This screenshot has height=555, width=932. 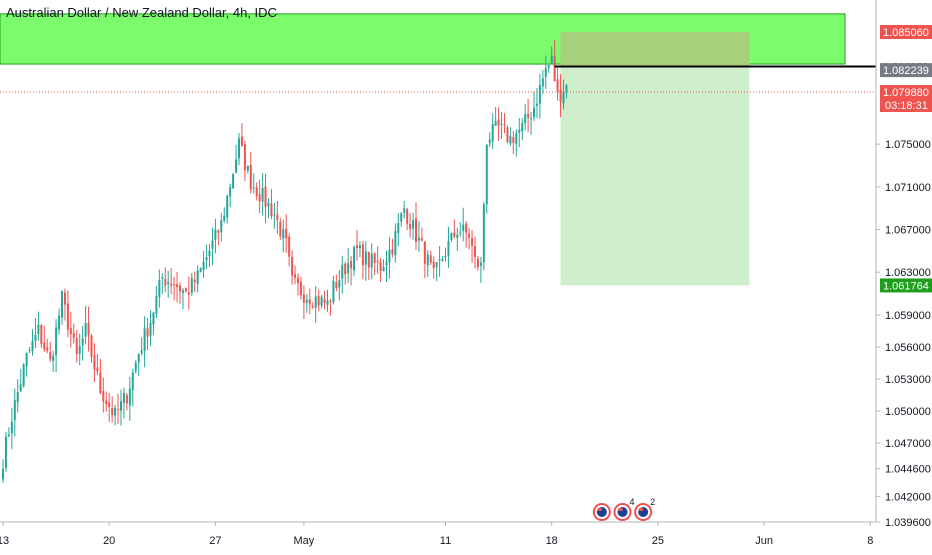 What do you see at coordinates (652, 502) in the screenshot?
I see `event-count-label: 2` at bounding box center [652, 502].